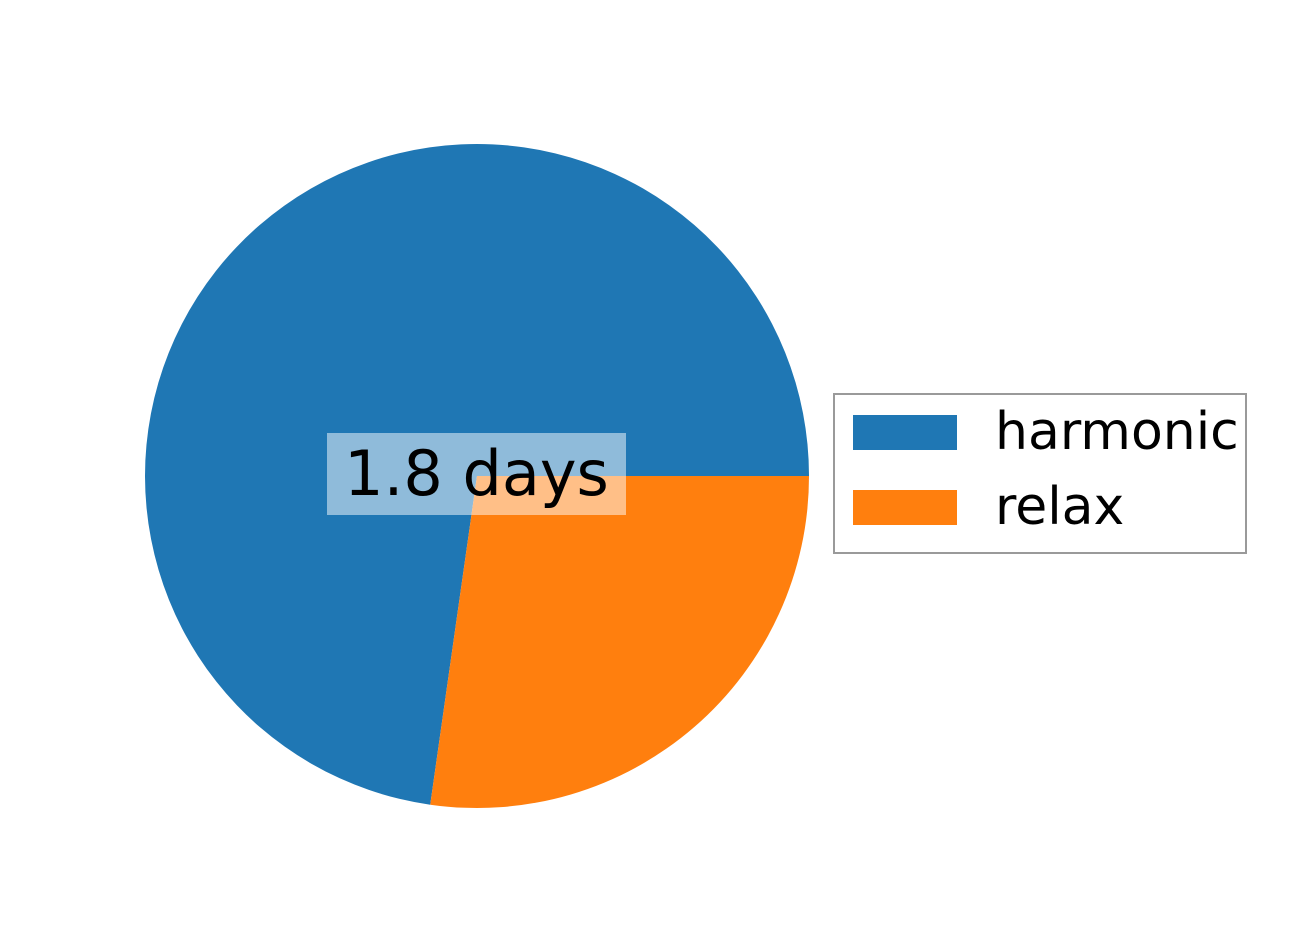  Describe the element at coordinates (989, 507) in the screenshot. I see `legend-item-relax: relax` at that location.